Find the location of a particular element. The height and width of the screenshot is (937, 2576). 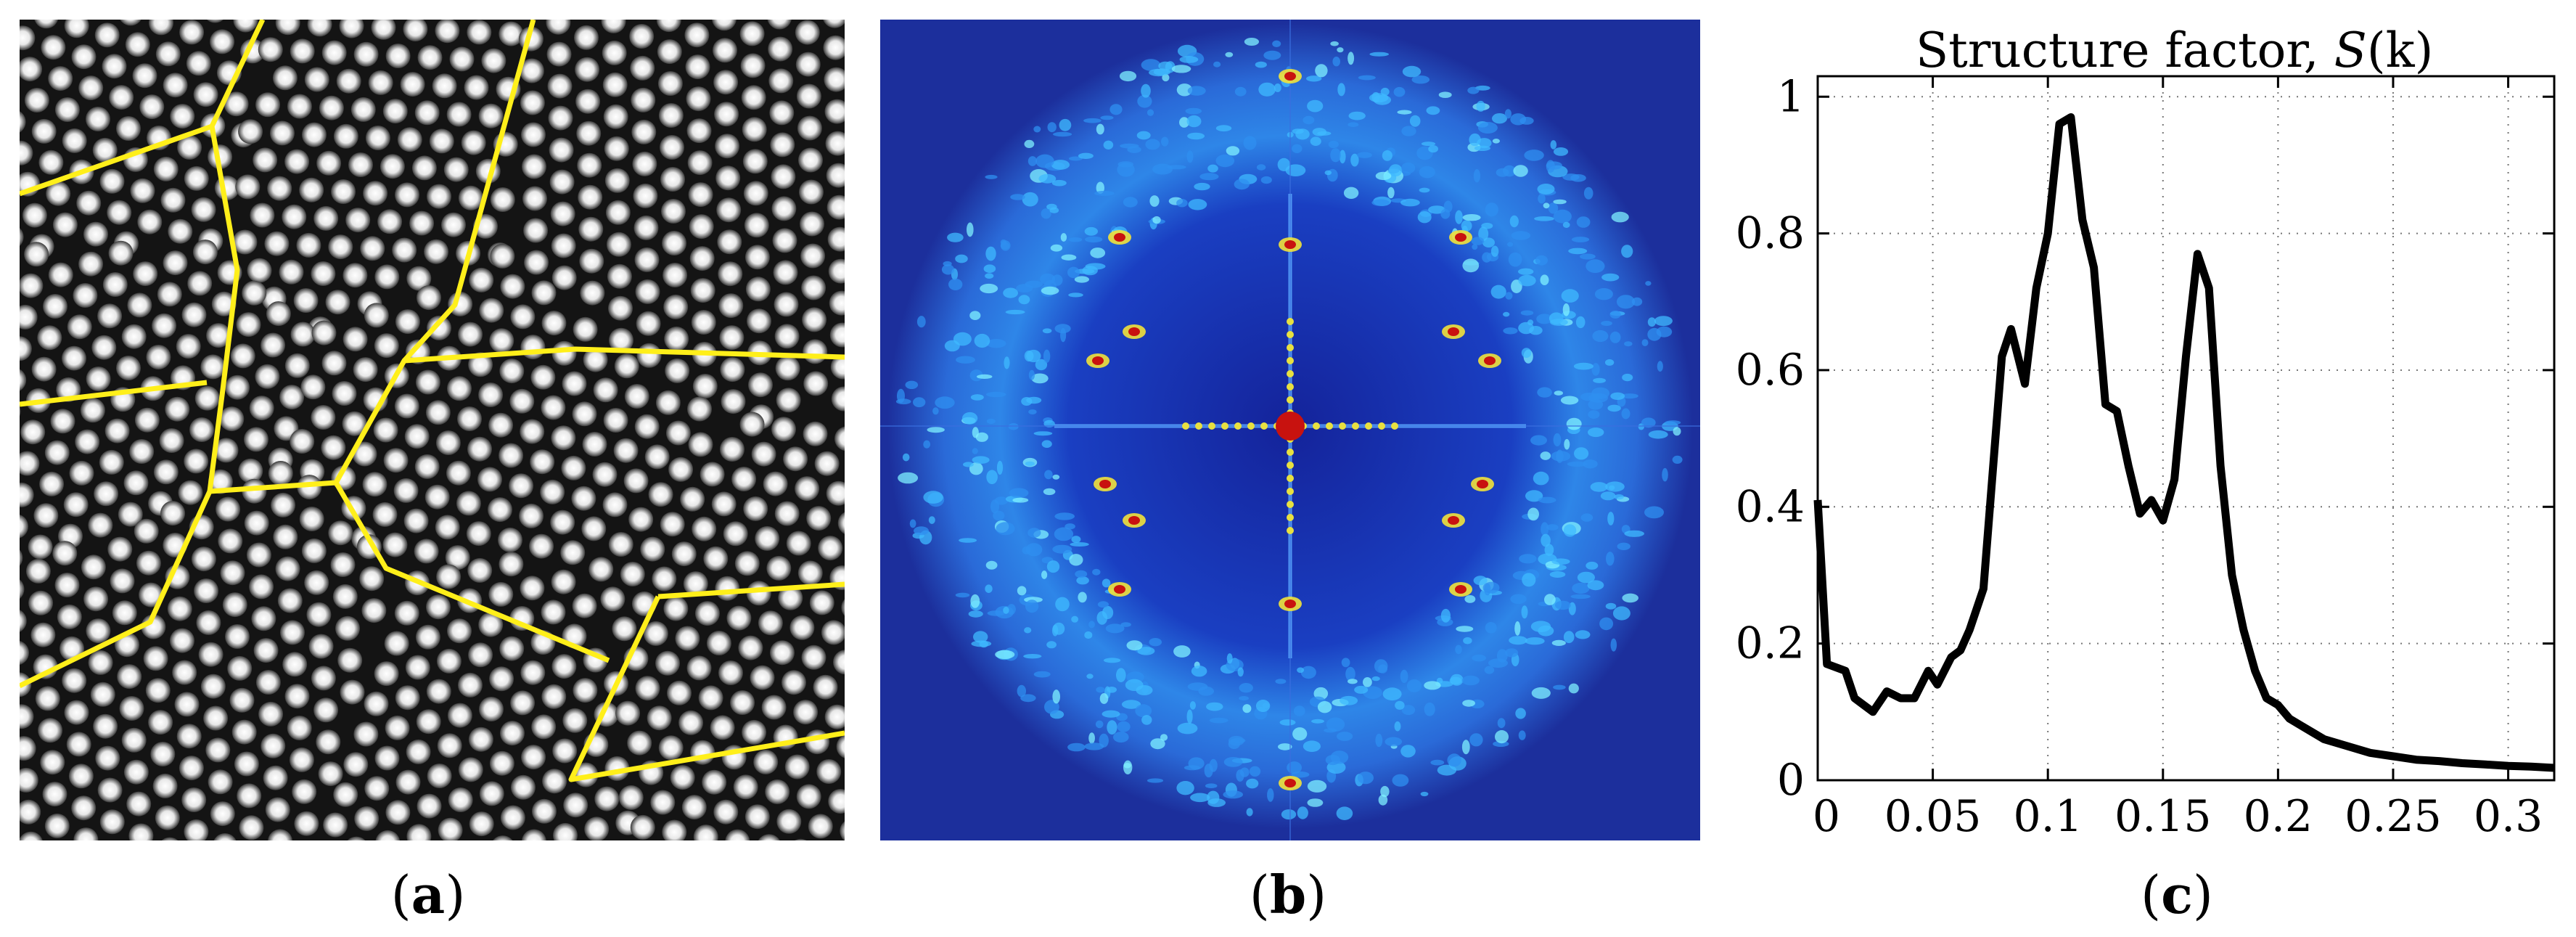

x-tick-label: 0 is located at coordinates (1826, 817).